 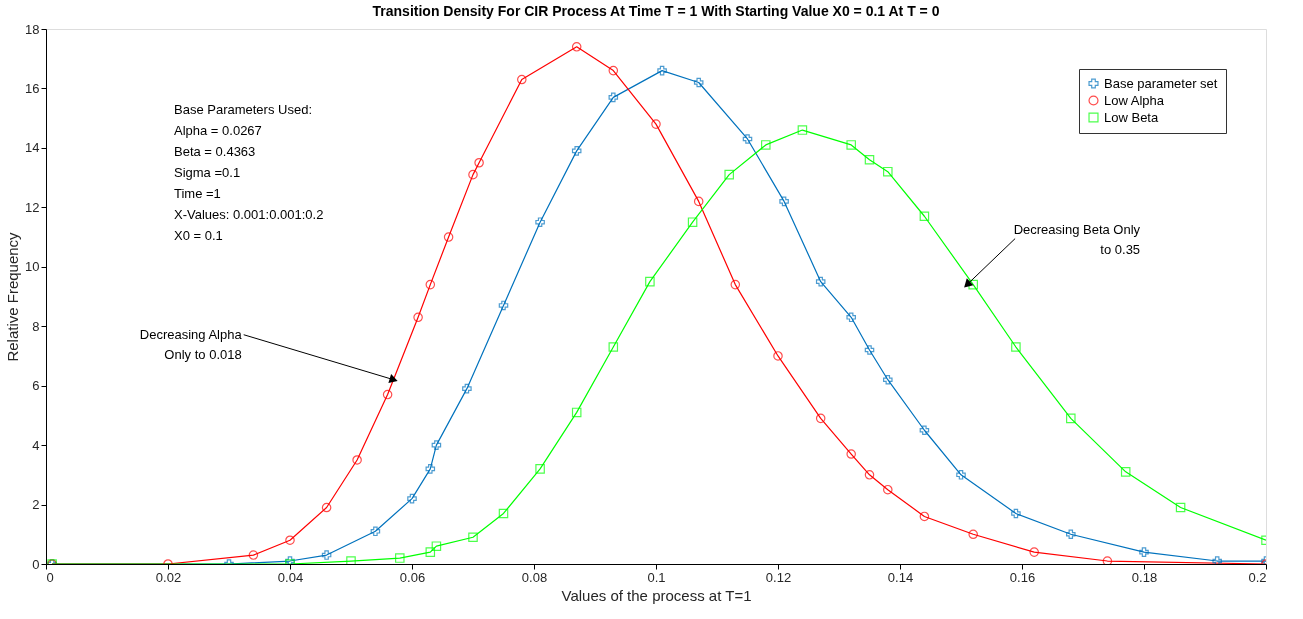 What do you see at coordinates (534, 577) in the screenshot?
I see `x-tick-label: 0.08` at bounding box center [534, 577].